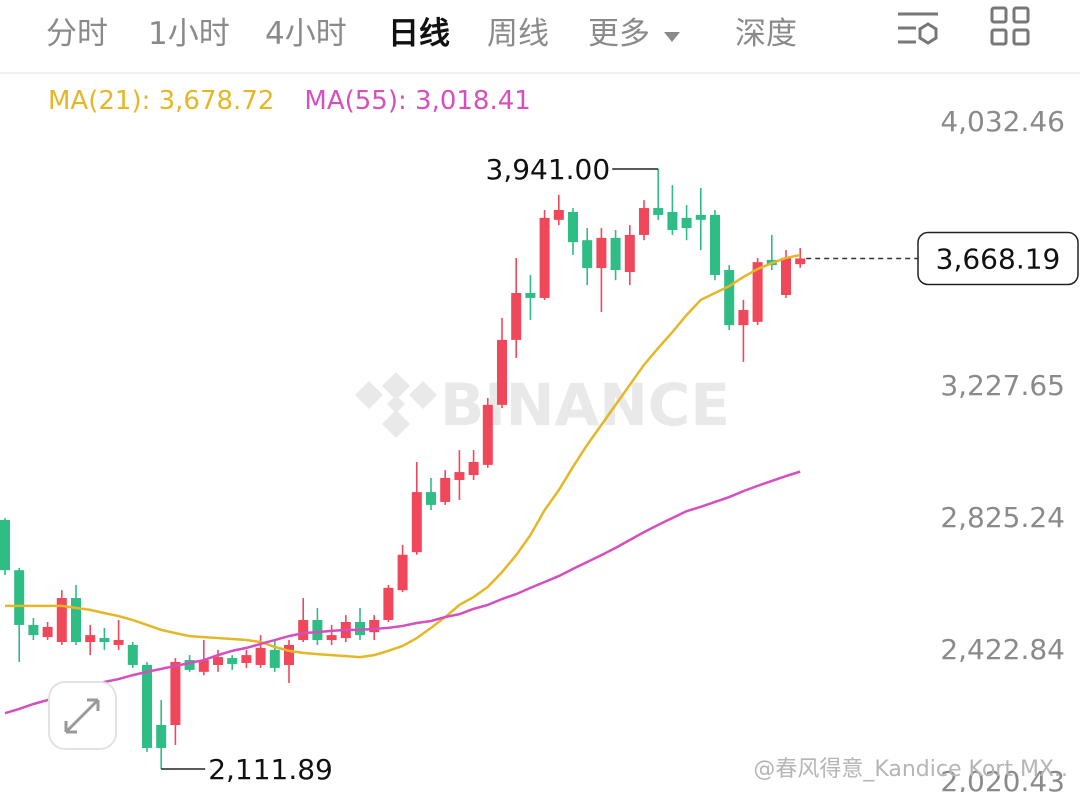  Describe the element at coordinates (910, 769) in the screenshot. I see `credit: @春风得意_Kandice Kort MX..` at that location.